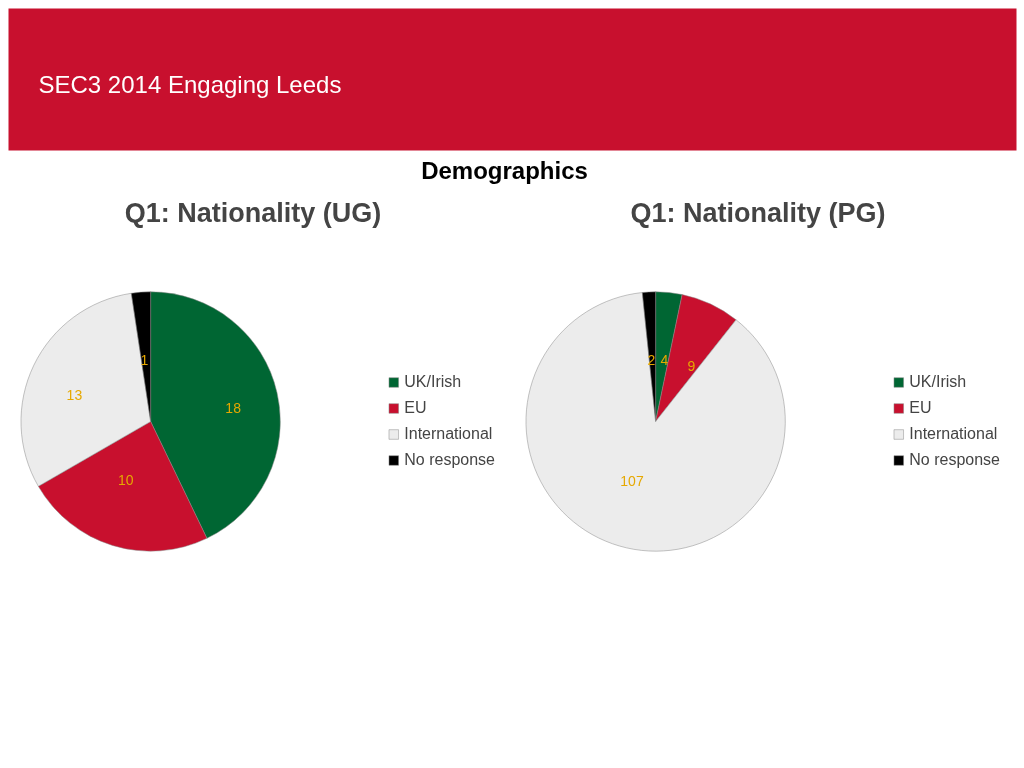  Describe the element at coordinates (253, 212) in the screenshot. I see `chart-title: Q1: Nationality (UG)` at that location.